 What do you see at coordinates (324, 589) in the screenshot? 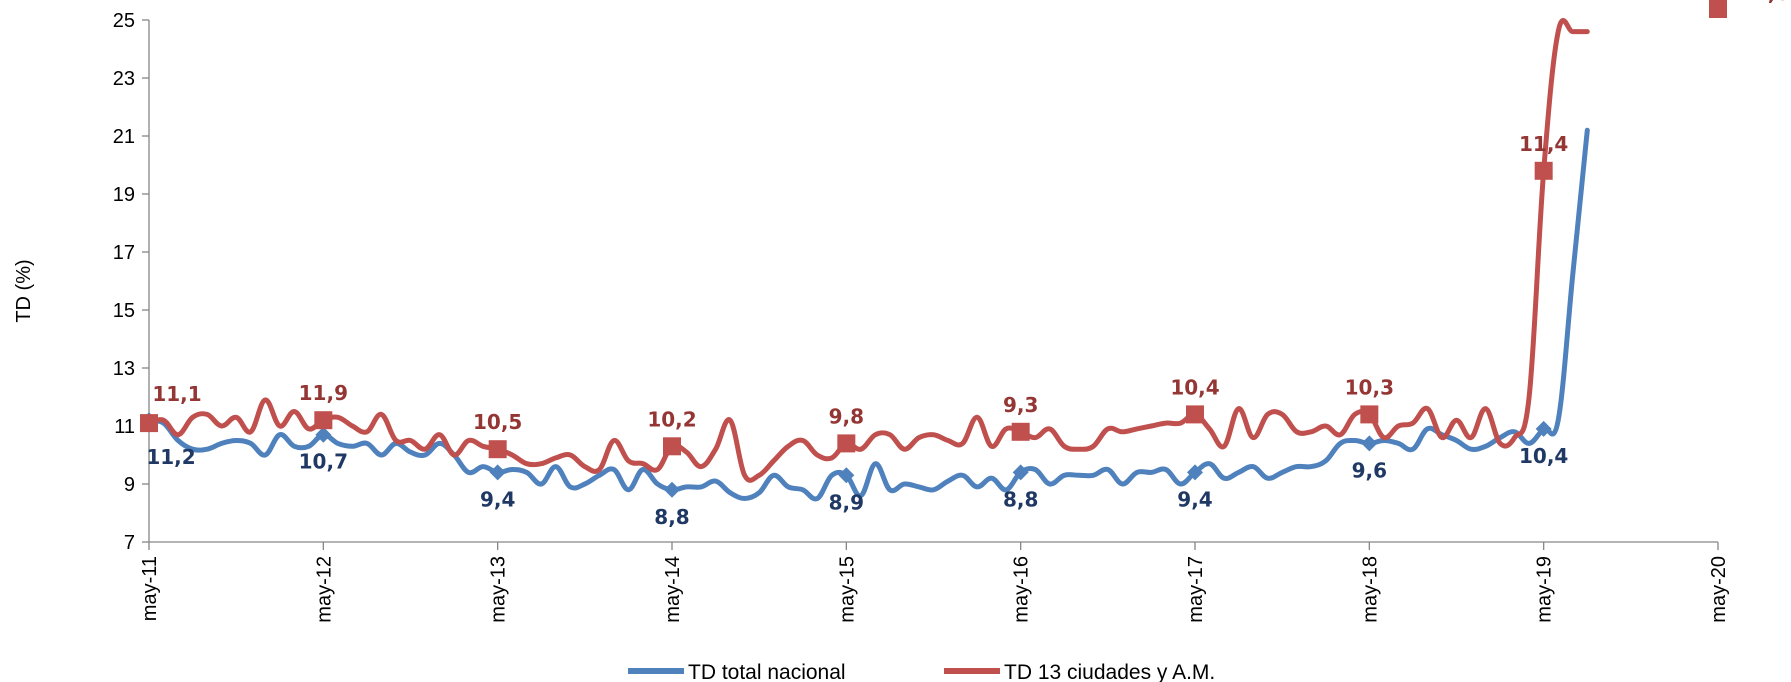
I see `x-tick-label: may-12` at bounding box center [324, 589].